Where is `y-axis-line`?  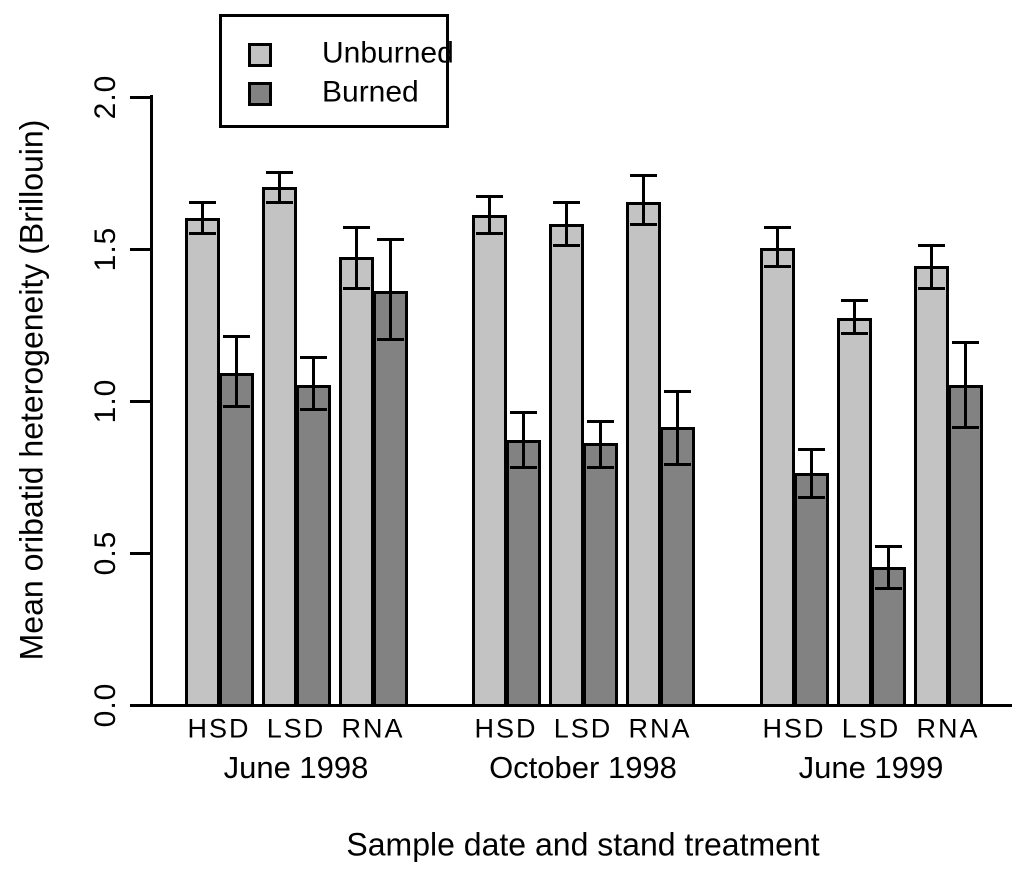
y-axis-line is located at coordinates (151, 401).